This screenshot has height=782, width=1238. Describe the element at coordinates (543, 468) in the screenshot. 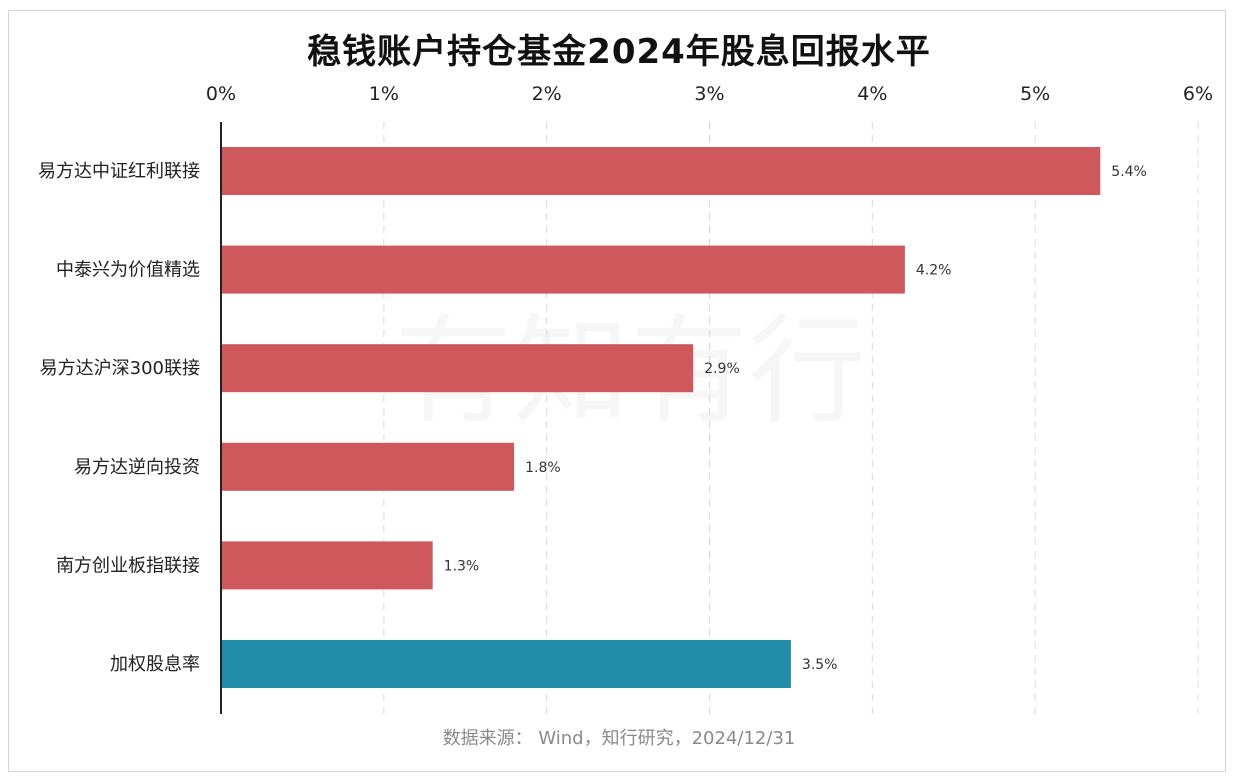

I see `value-label: 1.8%` at that location.